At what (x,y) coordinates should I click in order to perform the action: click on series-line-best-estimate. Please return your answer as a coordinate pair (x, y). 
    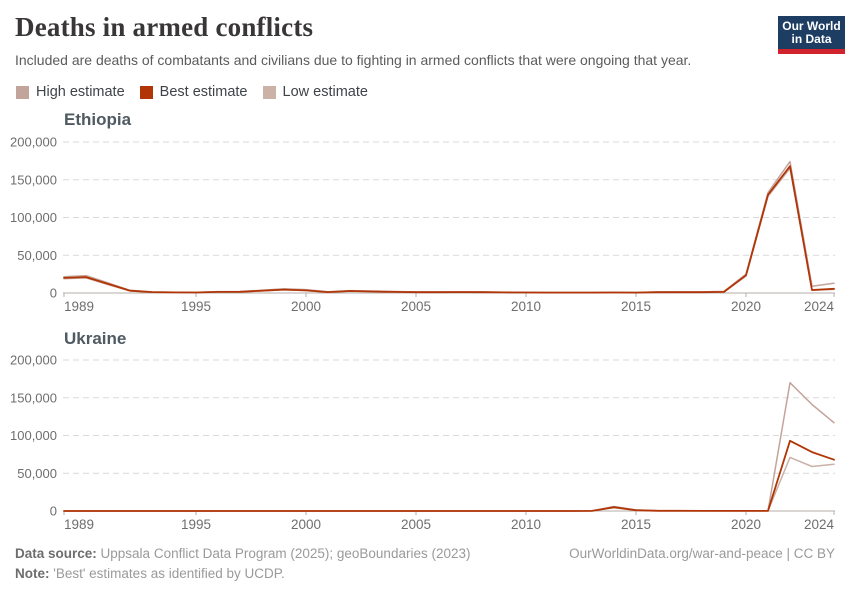
    Looking at the image, I should click on (449, 475).